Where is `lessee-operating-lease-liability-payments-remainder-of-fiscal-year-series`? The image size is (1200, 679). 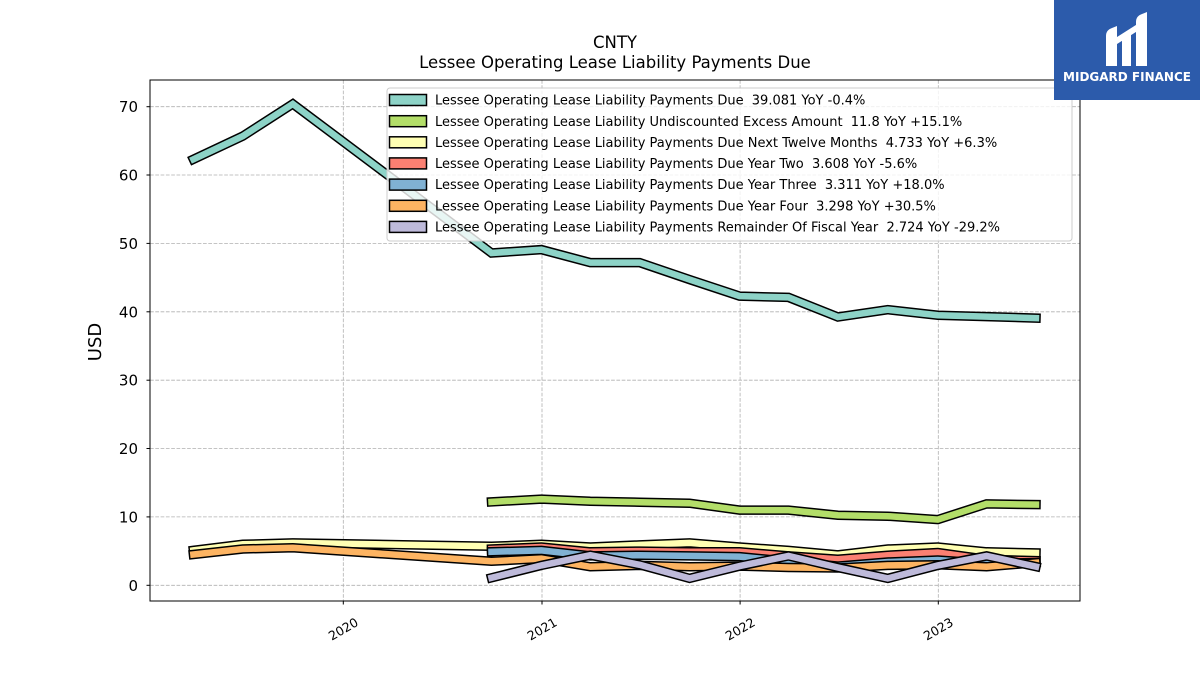
lessee-operating-lease-liability-payments-remainder-of-fiscal-year-series is located at coordinates (763, 567).